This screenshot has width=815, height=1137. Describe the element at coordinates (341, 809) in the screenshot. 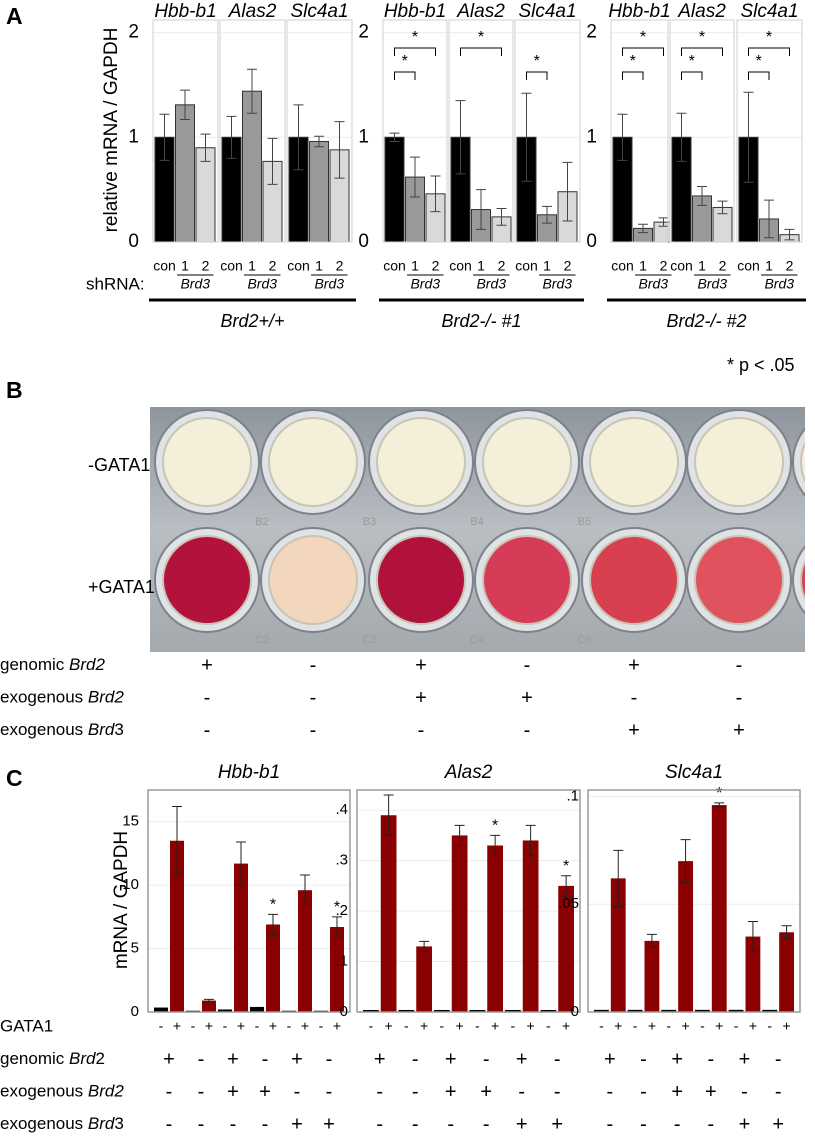

I see `y-tick-label: .4` at that location.